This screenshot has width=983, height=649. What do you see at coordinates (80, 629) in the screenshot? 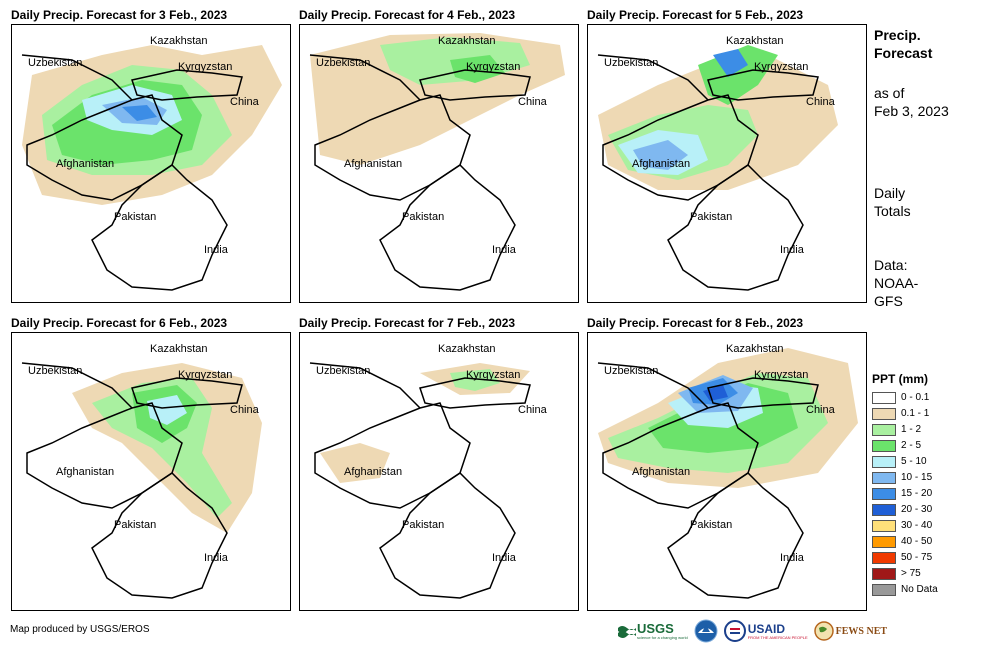
I see `credit-text: Map produced by USGS/EROS` at bounding box center [80, 629].